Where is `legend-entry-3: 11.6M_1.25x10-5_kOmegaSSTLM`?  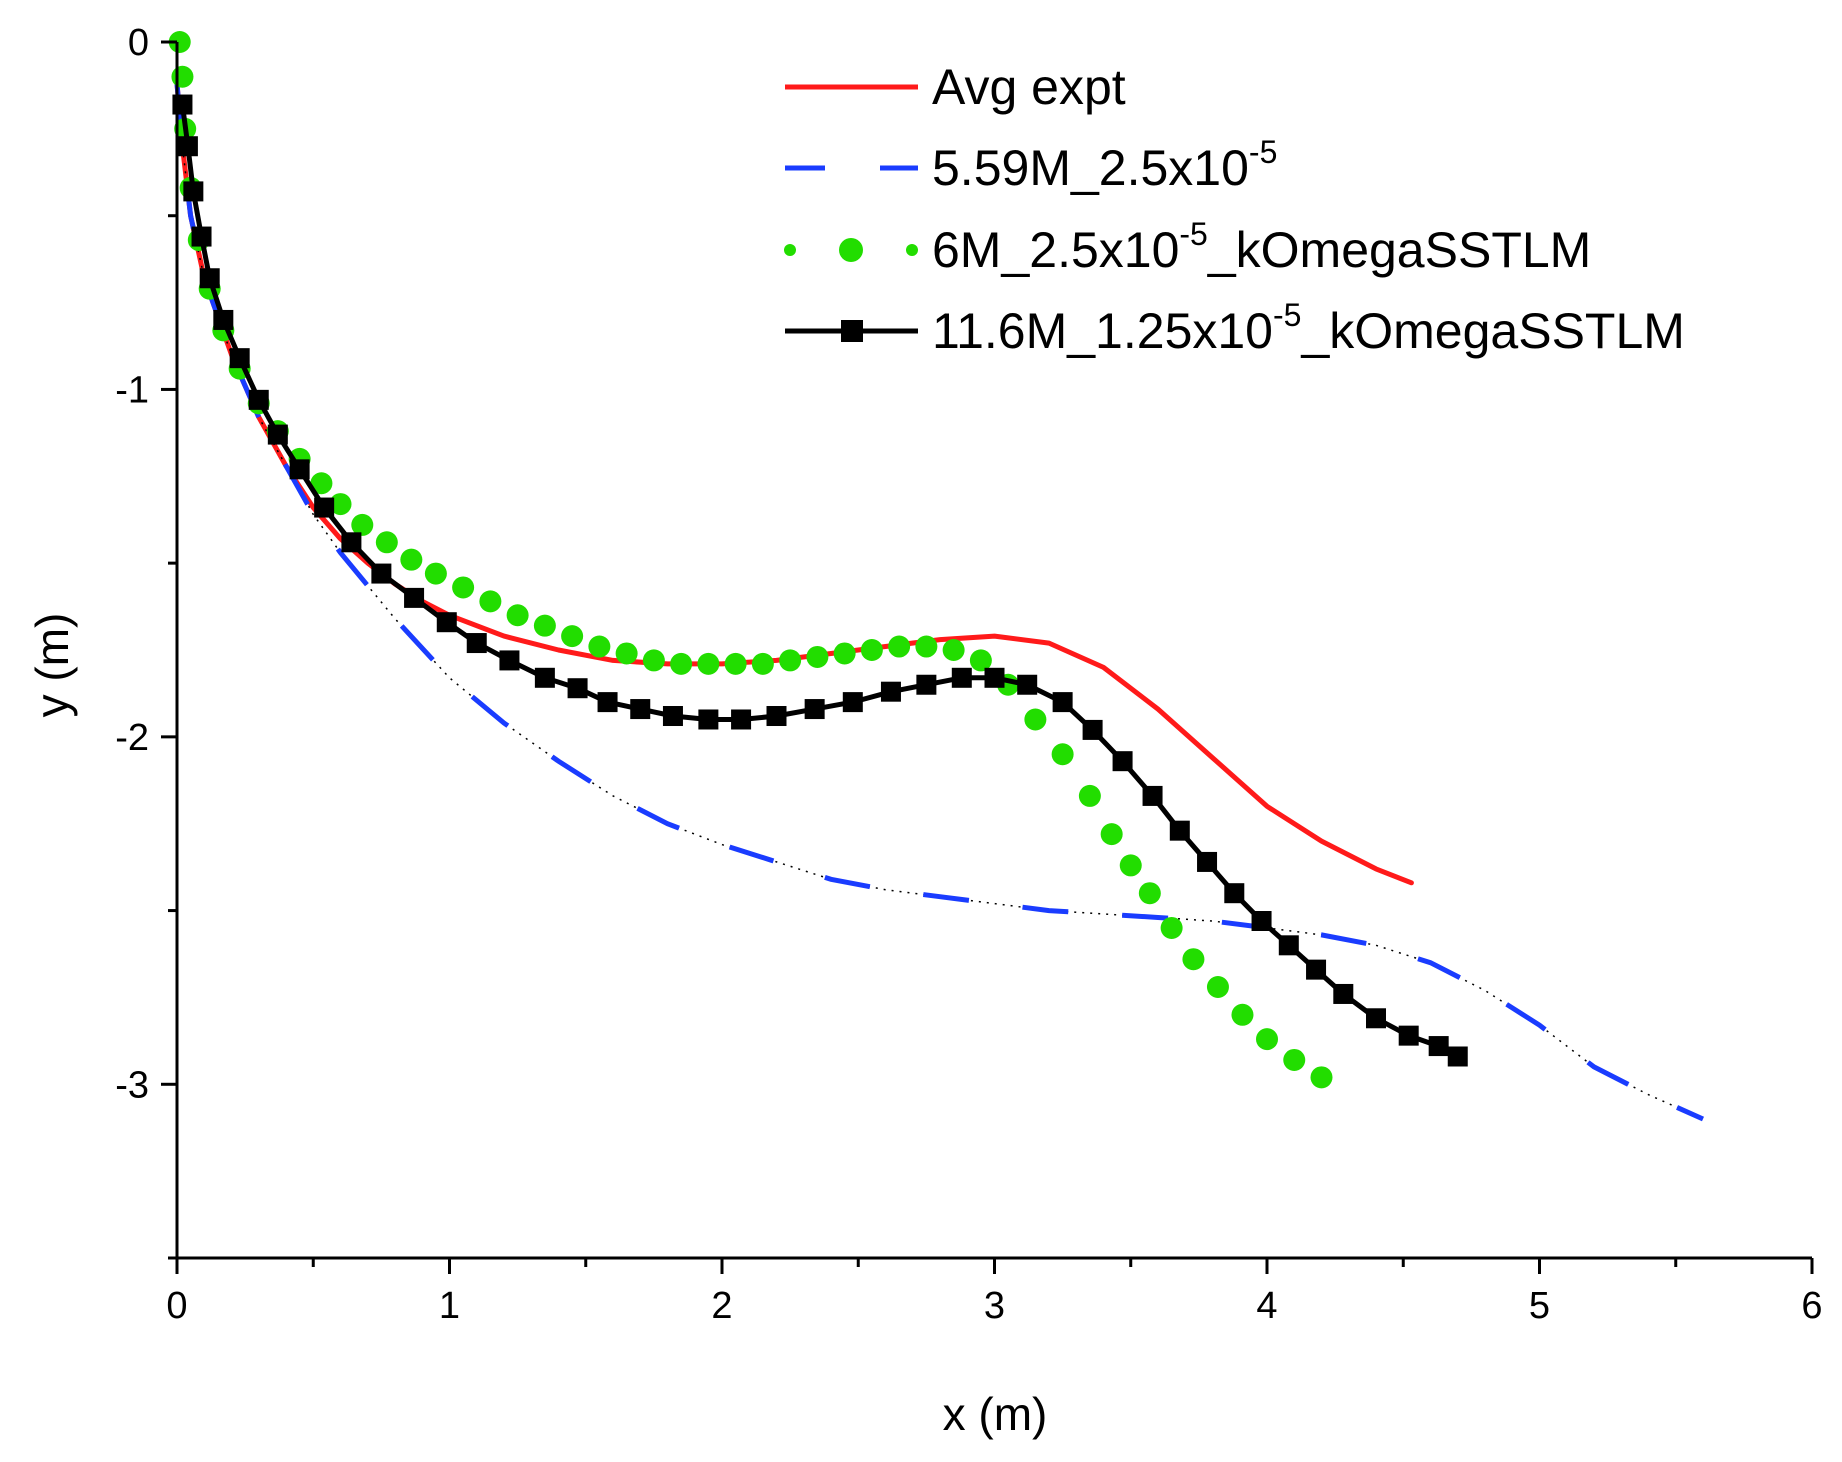
legend-entry-3: 11.6M_1.25x10-5_kOmegaSSTLM is located at coordinates (1235, 328).